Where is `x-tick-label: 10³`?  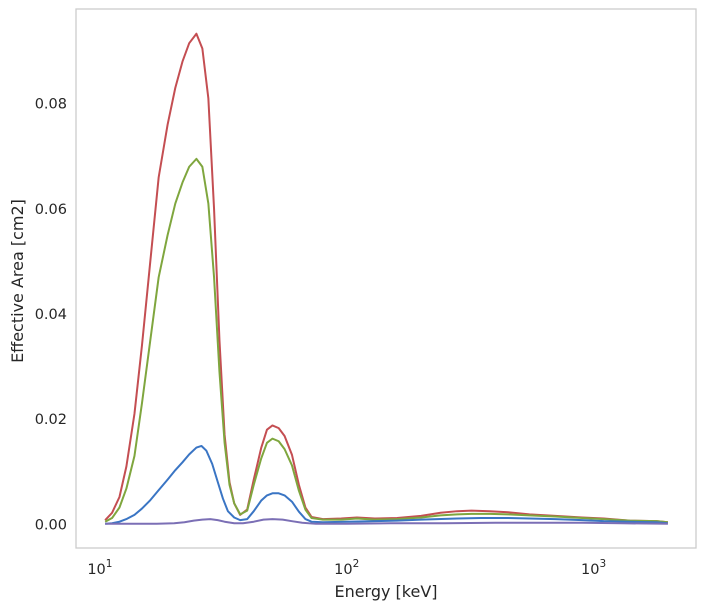
x-tick-label: 10³ is located at coordinates (593, 568).